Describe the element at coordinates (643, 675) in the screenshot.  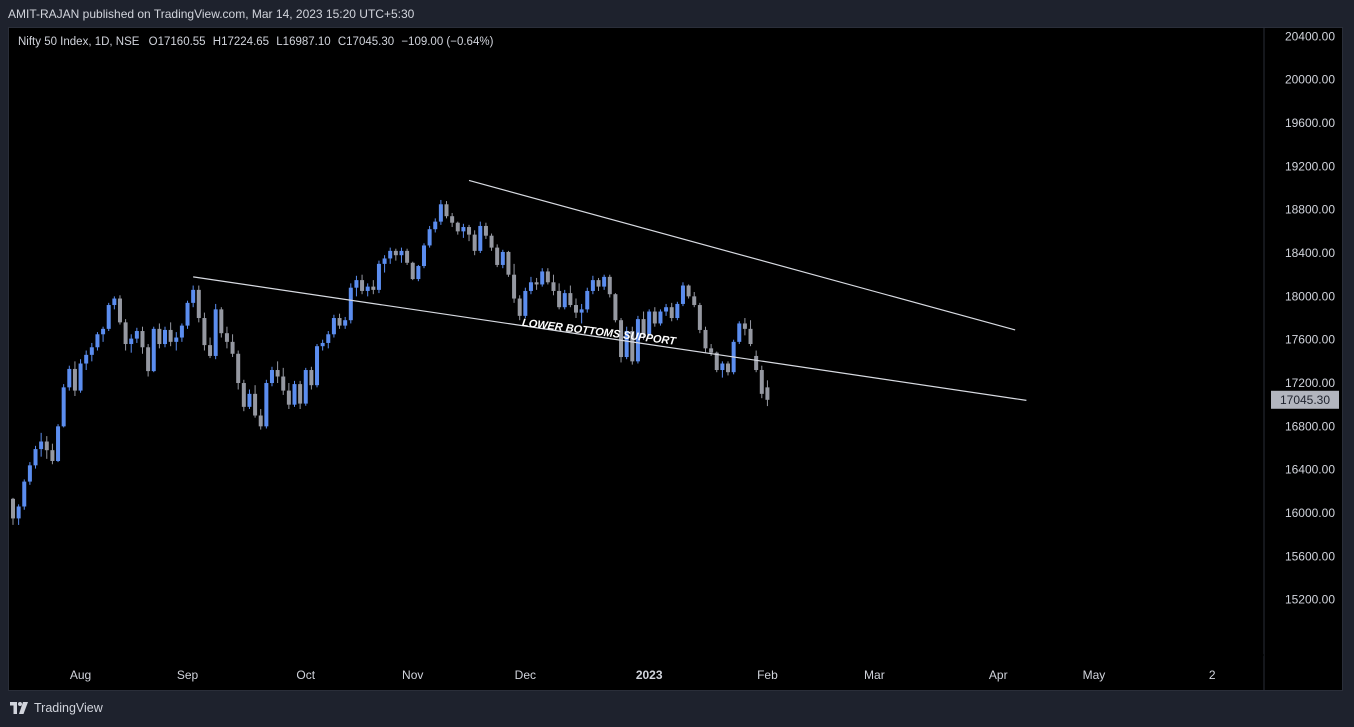
I see `time-axis: Aug Sep Oct Nov Dec 2023 Feb Mar Apr May 2⁠` at that location.